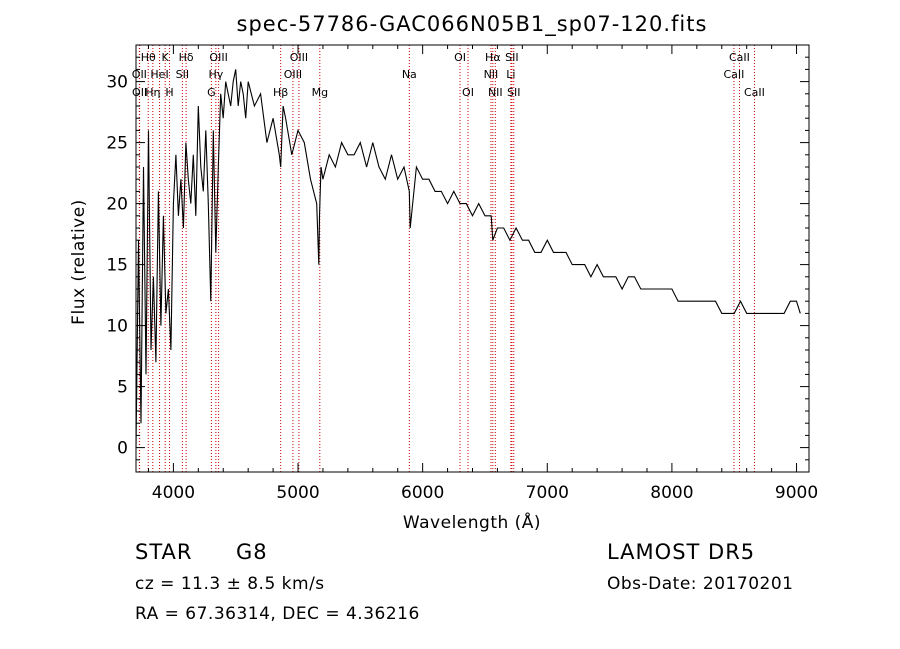 The image size is (900, 649). Describe the element at coordinates (159, 74) in the screenshot. I see `line-marker-label: HeI` at that location.